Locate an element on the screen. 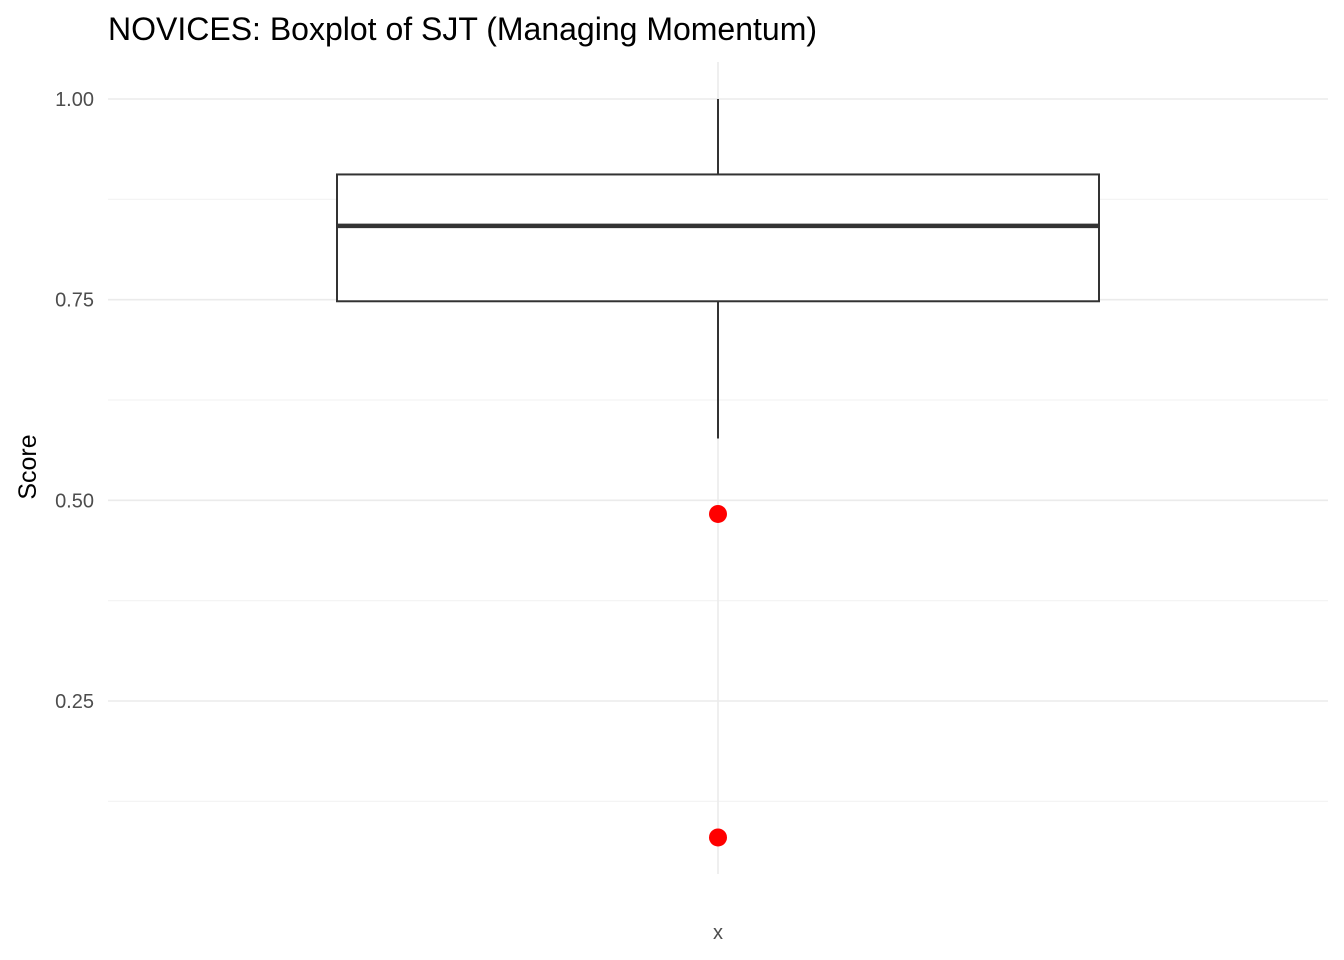 This screenshot has width=1344, height=960. x-tick-label: x is located at coordinates (718, 933).